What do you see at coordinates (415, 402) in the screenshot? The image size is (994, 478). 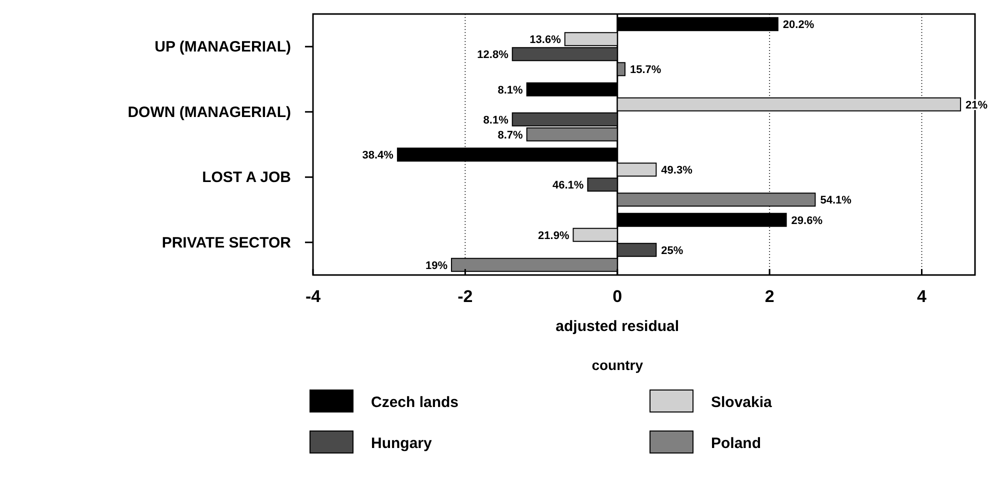 I see `legend-label: Czech lands` at bounding box center [415, 402].